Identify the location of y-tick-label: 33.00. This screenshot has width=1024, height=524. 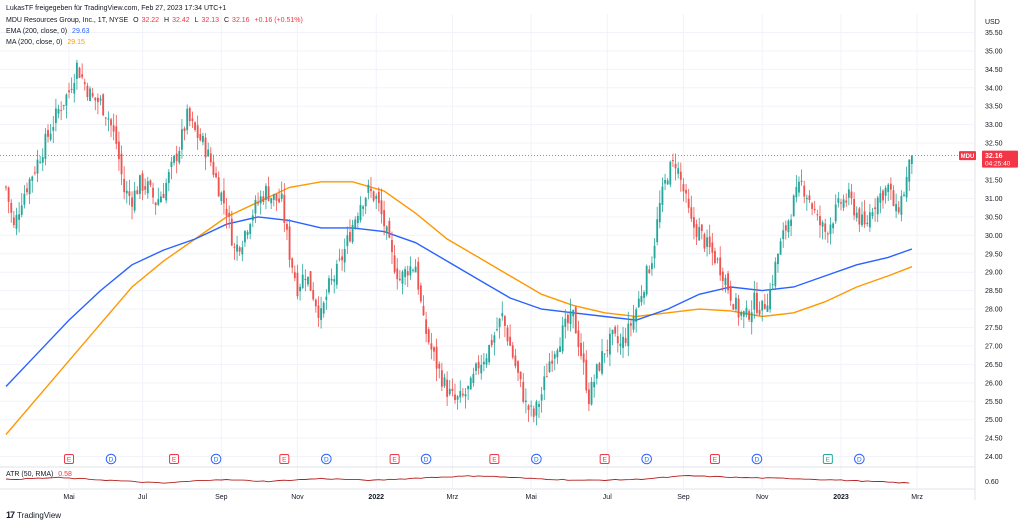
(994, 125).